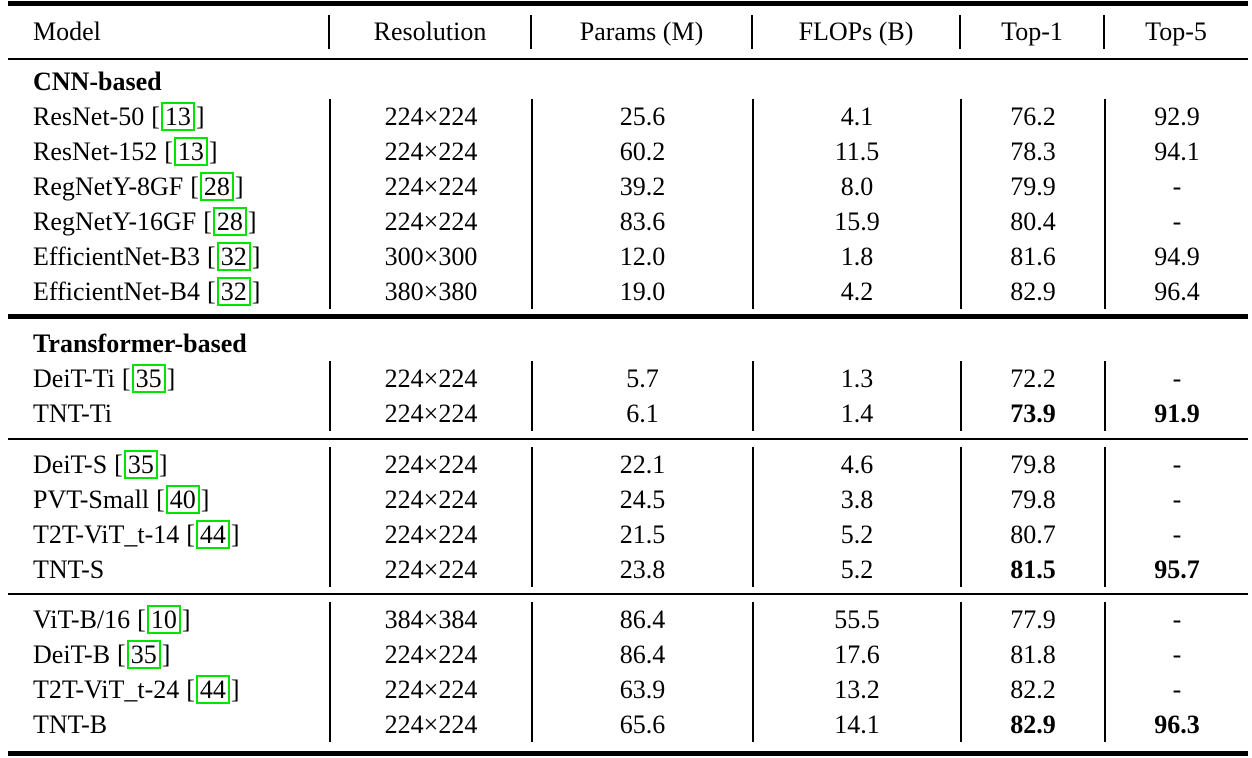 This screenshot has width=1252, height=758. What do you see at coordinates (641, 256) in the screenshot?
I see `params-cell: 12.0` at bounding box center [641, 256].